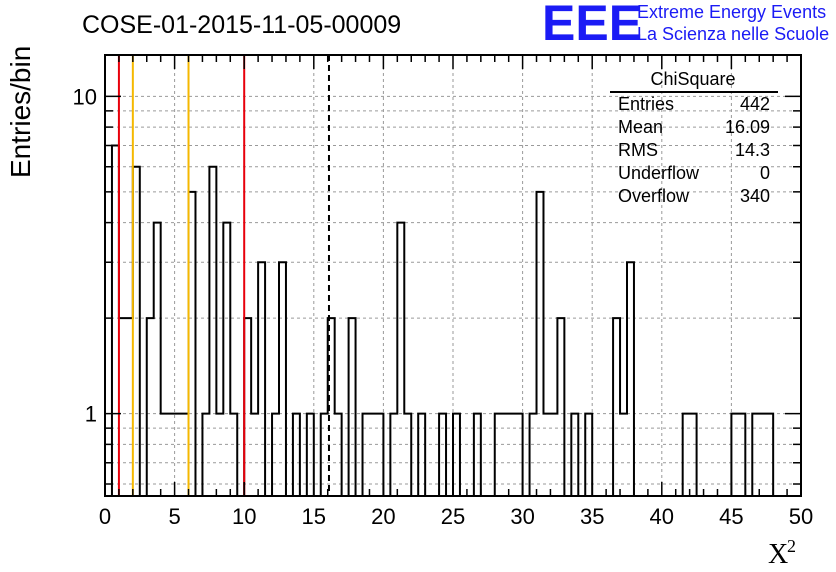  Describe the element at coordinates (733, 34) in the screenshot. I see `brand-line-2: La Scienza nelle Scuole` at that location.